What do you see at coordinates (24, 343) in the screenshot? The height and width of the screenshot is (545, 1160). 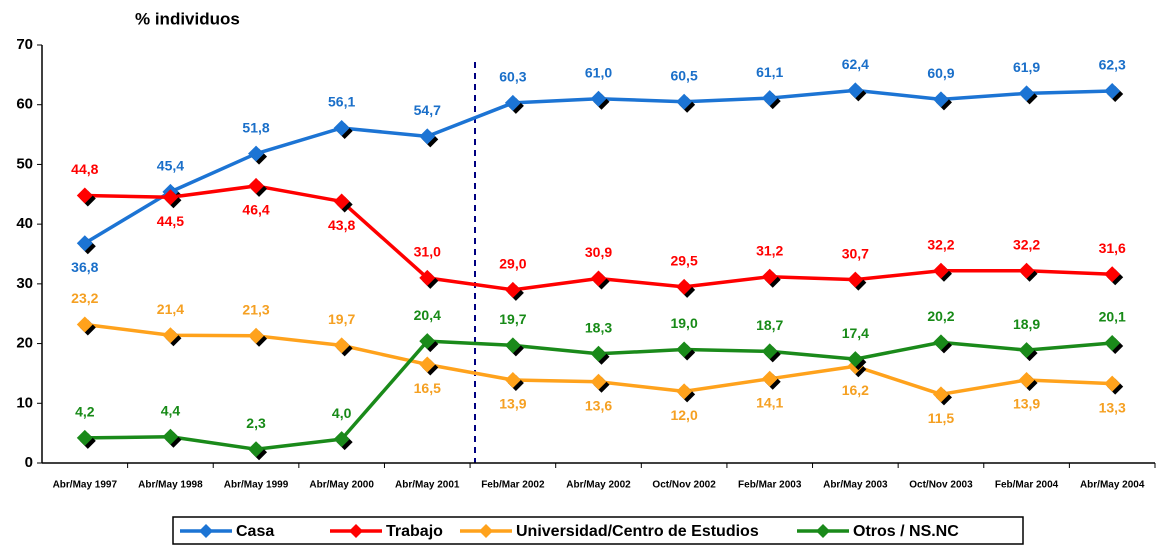 I see `y-tick-label: 20` at bounding box center [24, 343].